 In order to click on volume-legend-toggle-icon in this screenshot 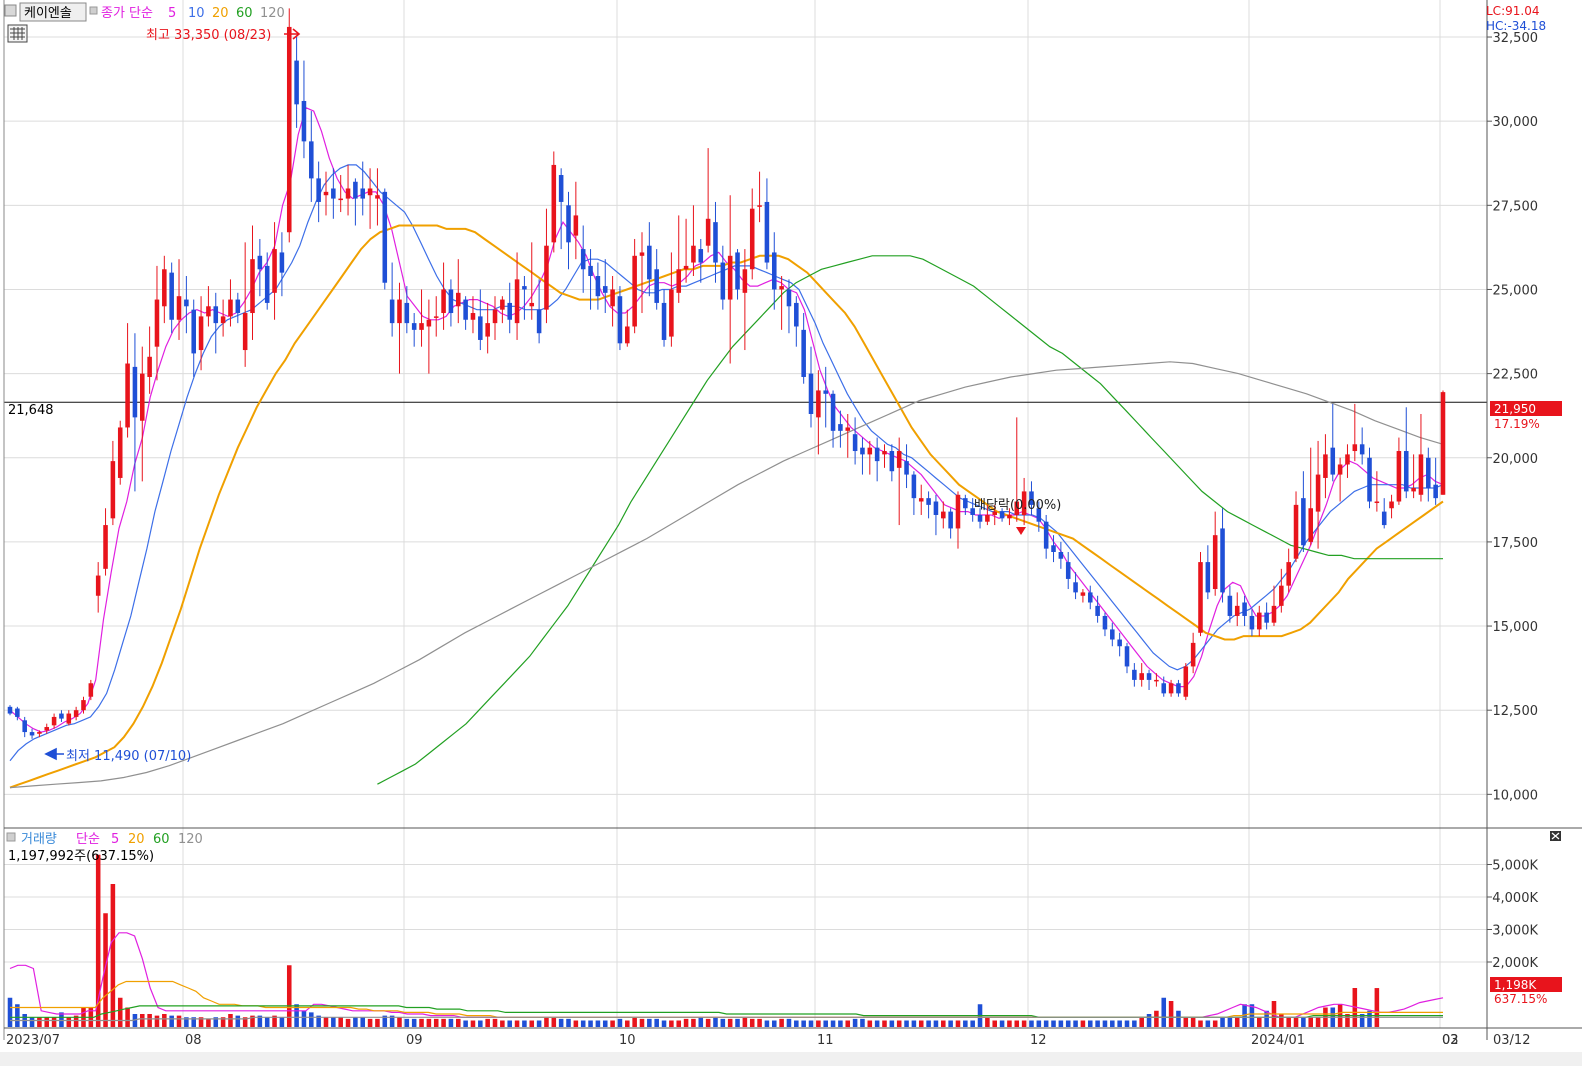, I will do `click(11, 837)`.